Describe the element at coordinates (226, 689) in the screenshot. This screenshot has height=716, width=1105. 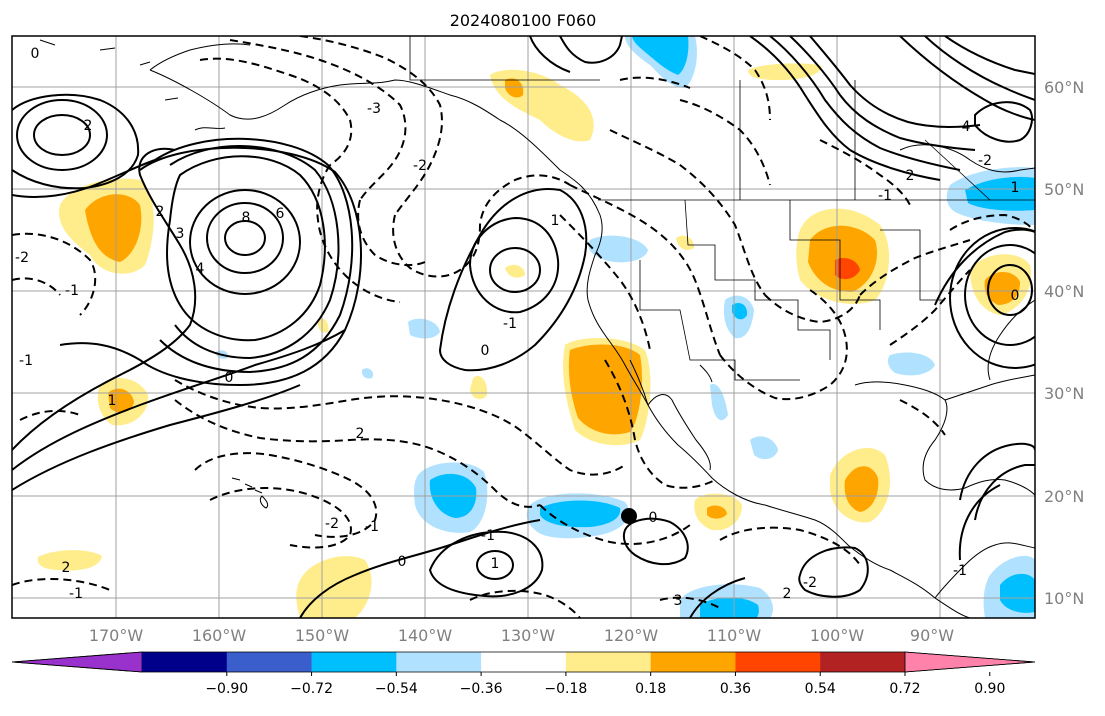
I see `colorbar-tick-label: −0.90` at that location.